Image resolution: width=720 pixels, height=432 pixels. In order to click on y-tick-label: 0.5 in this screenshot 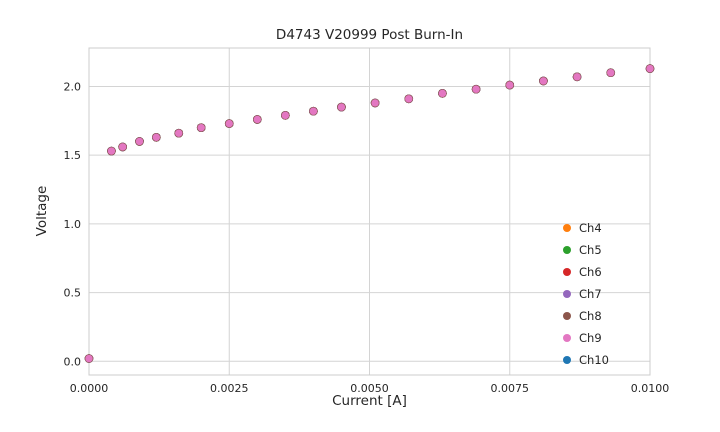, I will do `click(73, 293)`.